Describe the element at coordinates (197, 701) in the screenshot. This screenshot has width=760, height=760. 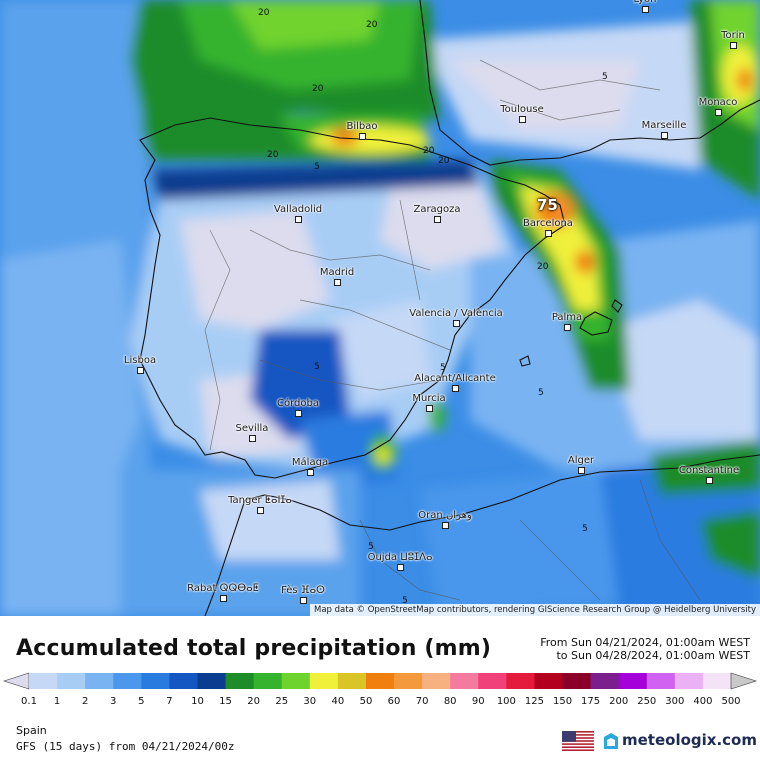
I see `legend-tick-label: 10` at that location.